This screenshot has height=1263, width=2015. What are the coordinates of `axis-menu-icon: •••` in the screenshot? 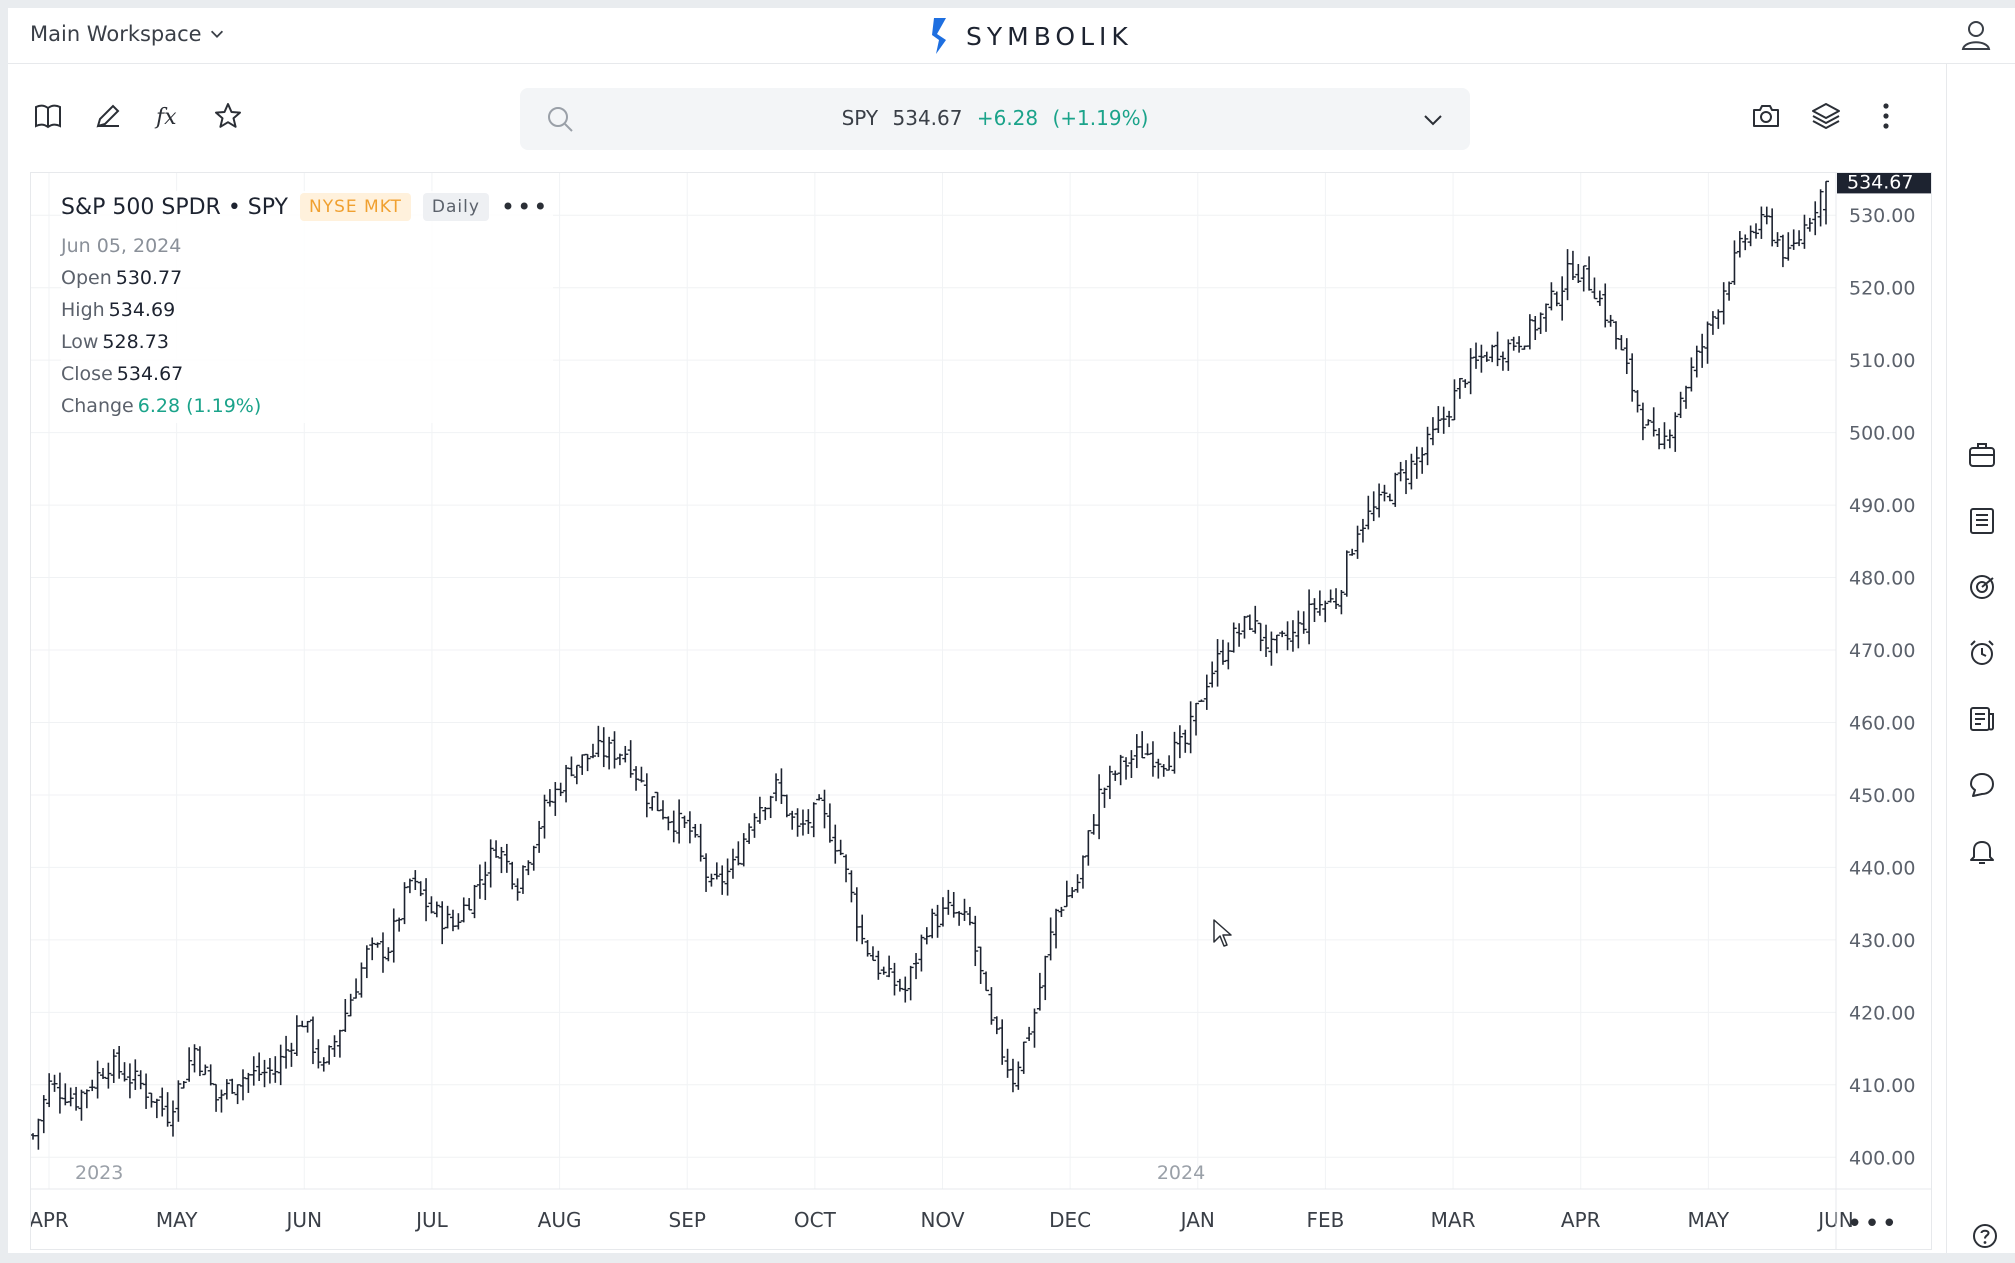 It's located at (1872, 1224).